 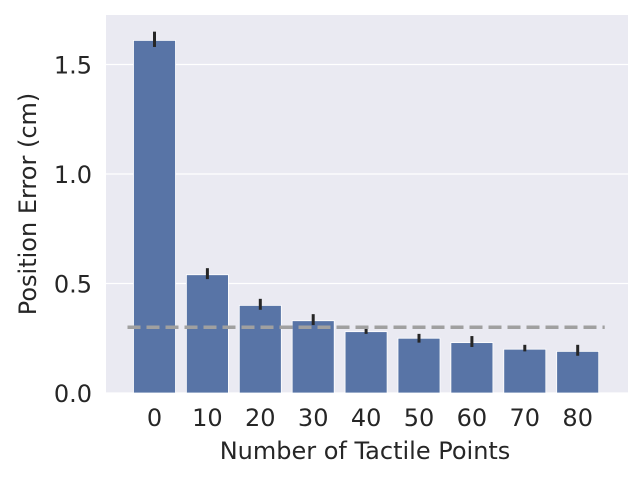 What do you see at coordinates (73, 175) in the screenshot?
I see `y-tick-label: 1.0` at bounding box center [73, 175].